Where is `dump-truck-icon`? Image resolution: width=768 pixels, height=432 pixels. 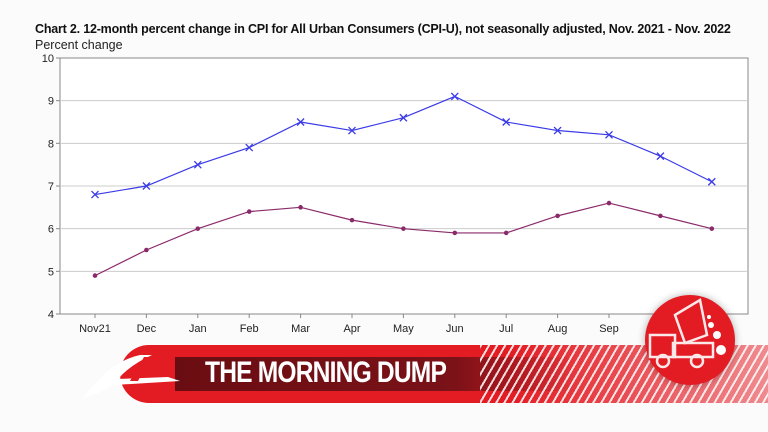 dump-truck-icon is located at coordinates (687, 333).